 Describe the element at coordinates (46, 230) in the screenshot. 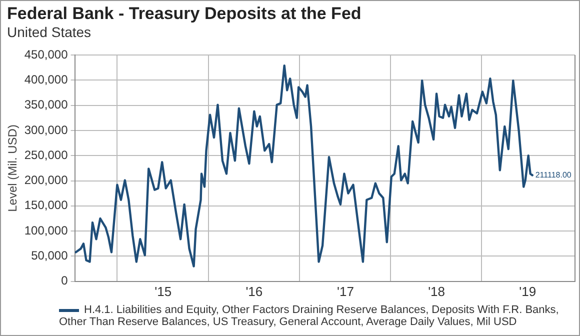

I see `y-tick-label: 100,000` at that location.